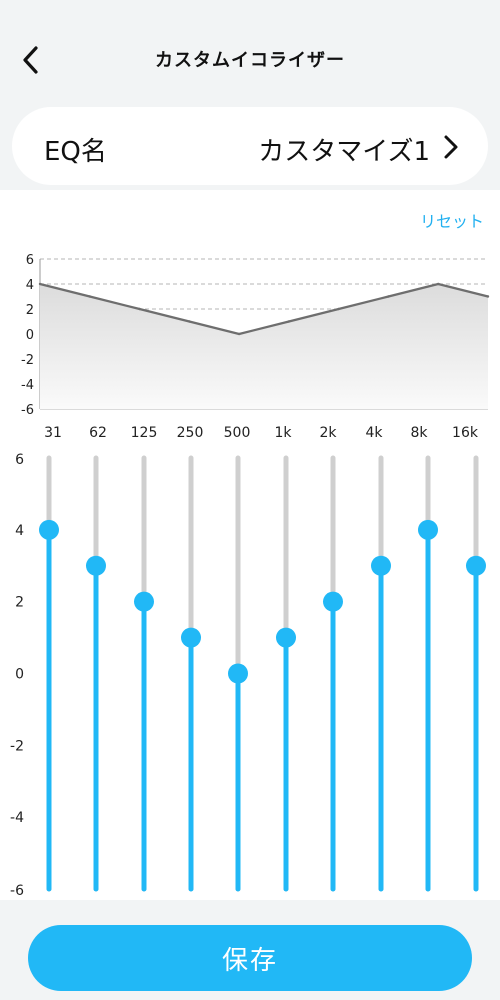  What do you see at coordinates (250, 958) in the screenshot?
I see `save-button: 保存` at bounding box center [250, 958].